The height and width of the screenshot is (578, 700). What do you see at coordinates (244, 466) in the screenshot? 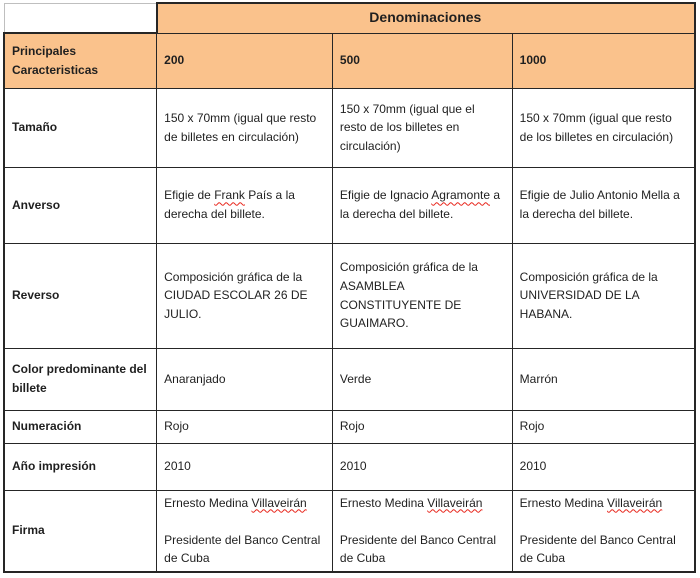
I see `cell-ano-impresion-200: 2010` at bounding box center [244, 466].